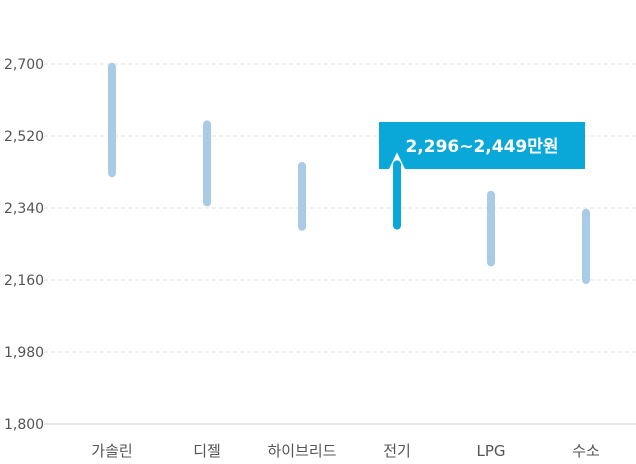  Describe the element at coordinates (24, 137) in the screenshot. I see `y-tick-label: 2,520` at that location.